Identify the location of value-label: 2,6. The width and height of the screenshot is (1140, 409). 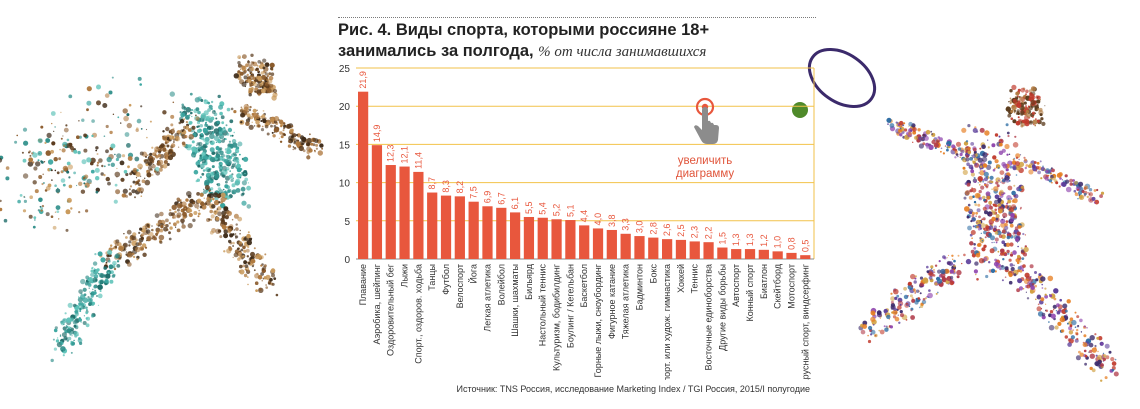
(667, 230).